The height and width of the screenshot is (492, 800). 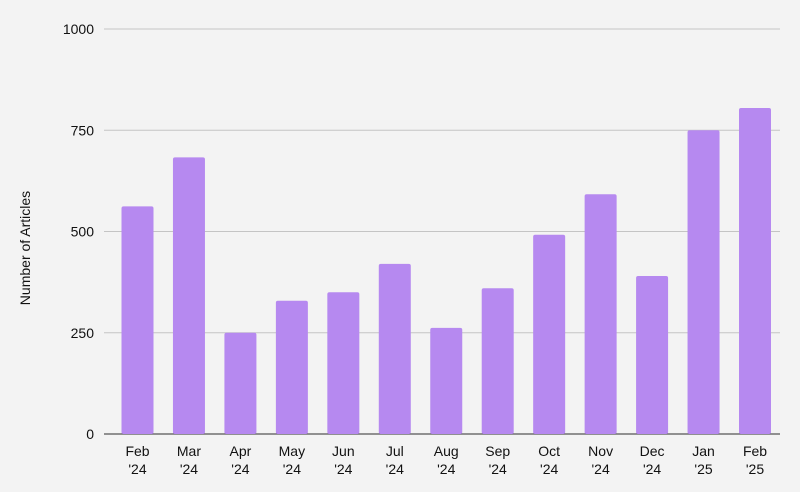 What do you see at coordinates (549, 451) in the screenshot?
I see `x-tick-label-month: Oct` at bounding box center [549, 451].